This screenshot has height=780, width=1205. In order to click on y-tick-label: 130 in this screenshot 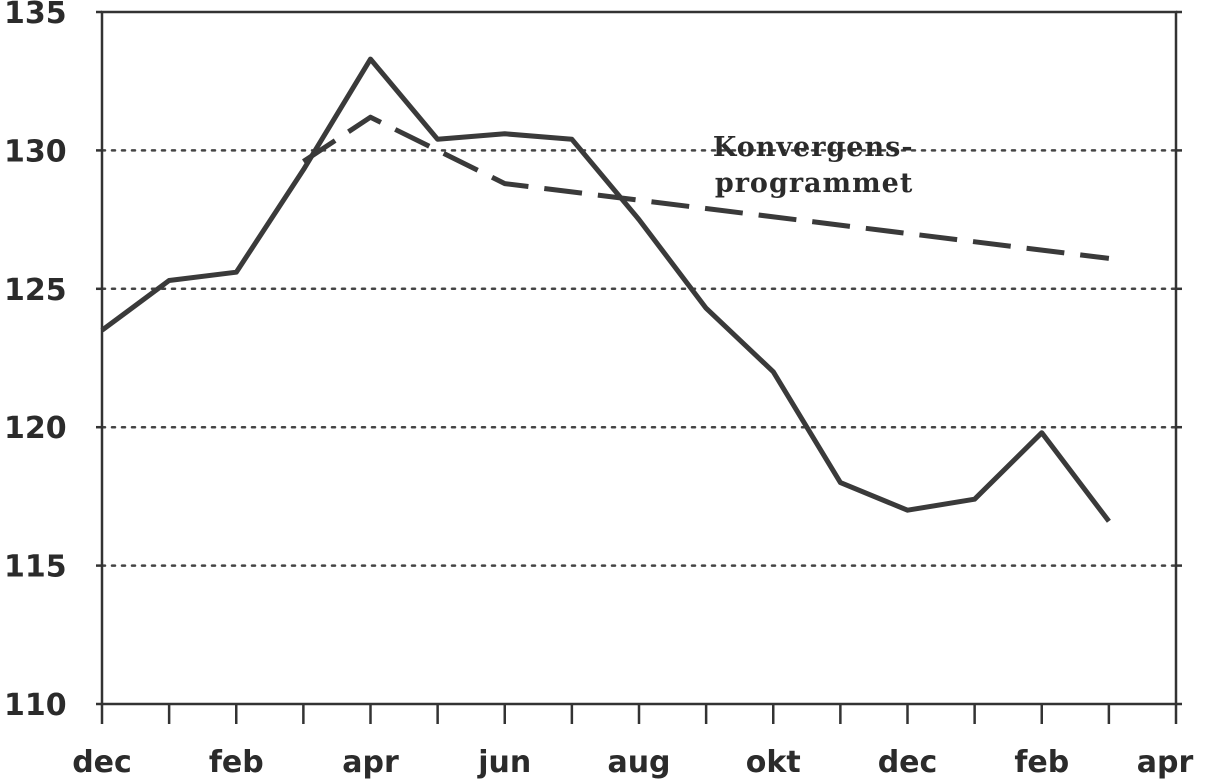, I will do `click(35, 151)`.